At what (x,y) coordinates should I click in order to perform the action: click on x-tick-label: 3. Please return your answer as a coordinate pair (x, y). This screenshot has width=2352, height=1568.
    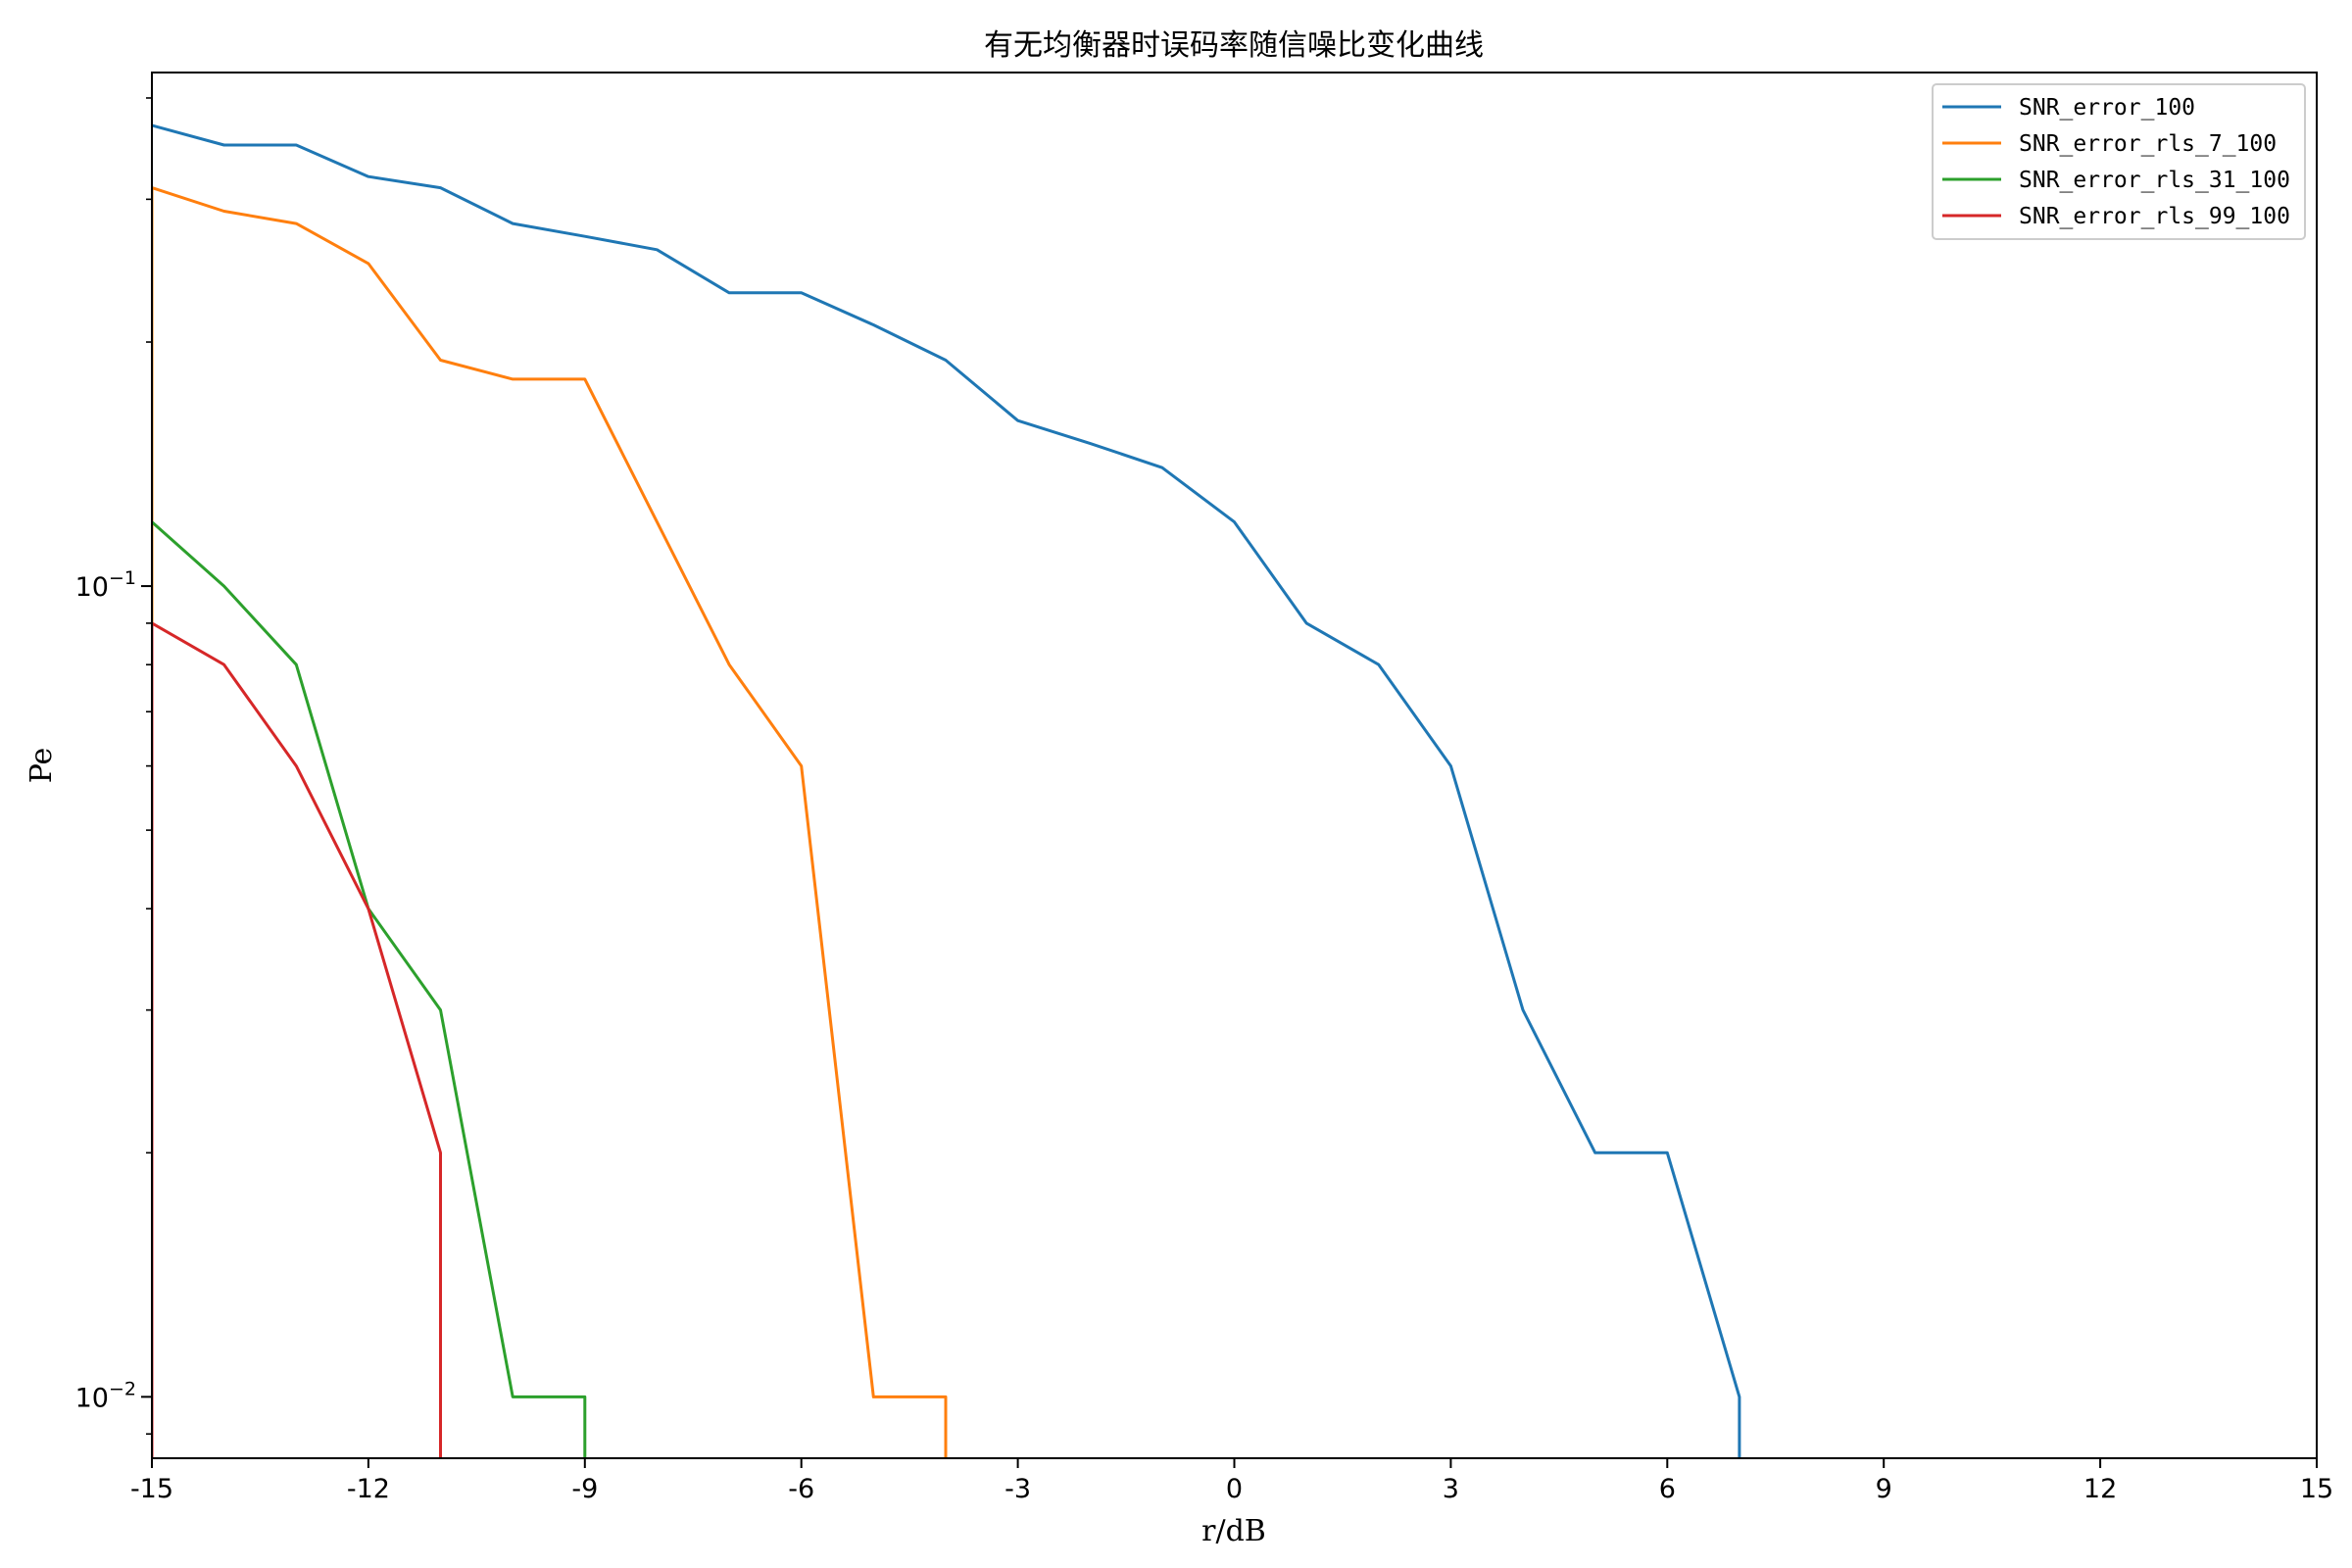
    Looking at the image, I should click on (1451, 1489).